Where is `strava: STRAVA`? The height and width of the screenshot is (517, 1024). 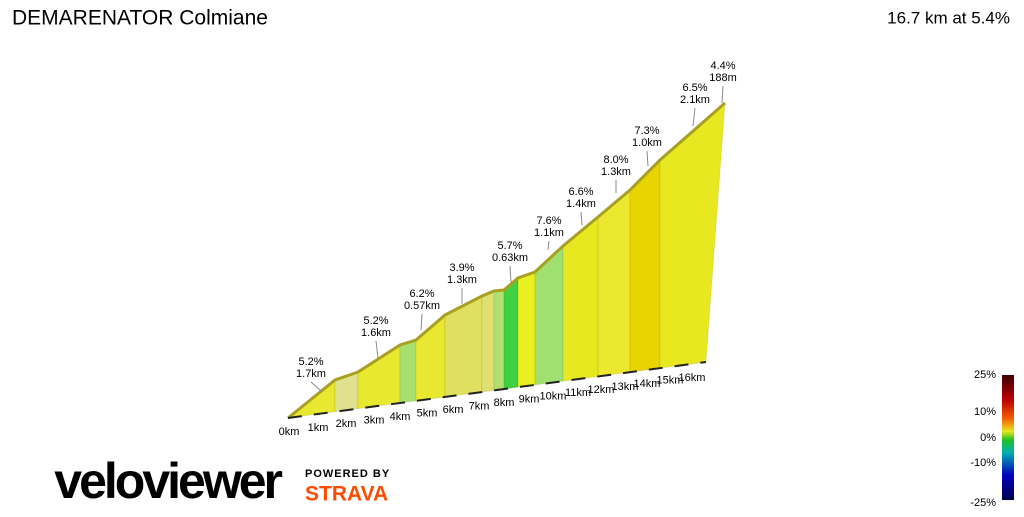 strava: STRAVA is located at coordinates (346, 494).